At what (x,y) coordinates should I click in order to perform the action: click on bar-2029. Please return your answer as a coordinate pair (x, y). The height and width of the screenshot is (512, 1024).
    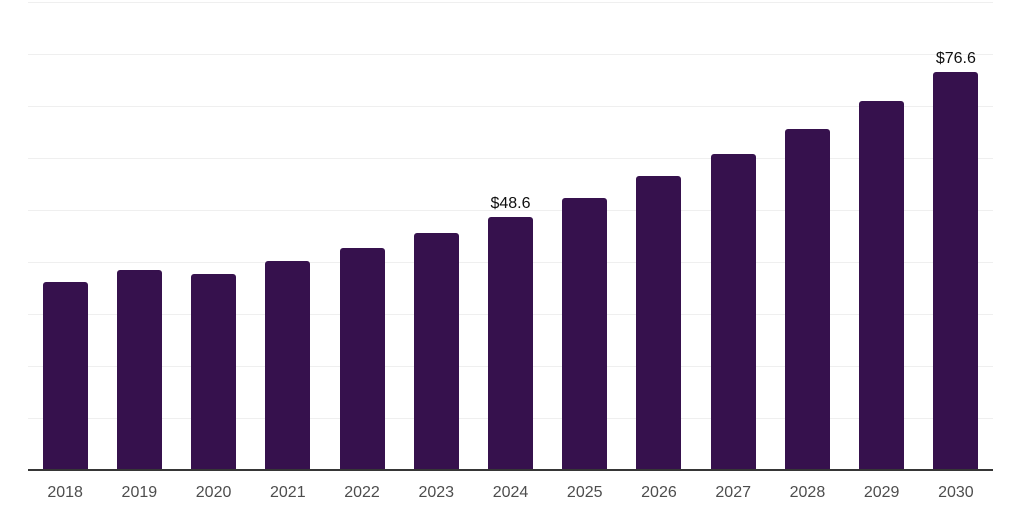
    Looking at the image, I should click on (882, 285).